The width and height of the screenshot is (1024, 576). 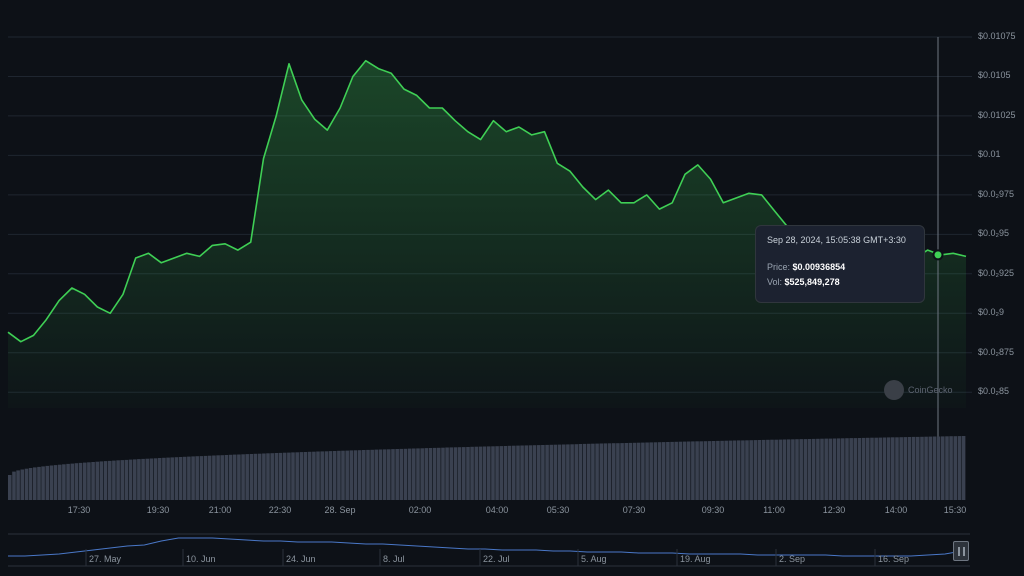 I want to click on navigator-range-handle, so click(x=961, y=551).